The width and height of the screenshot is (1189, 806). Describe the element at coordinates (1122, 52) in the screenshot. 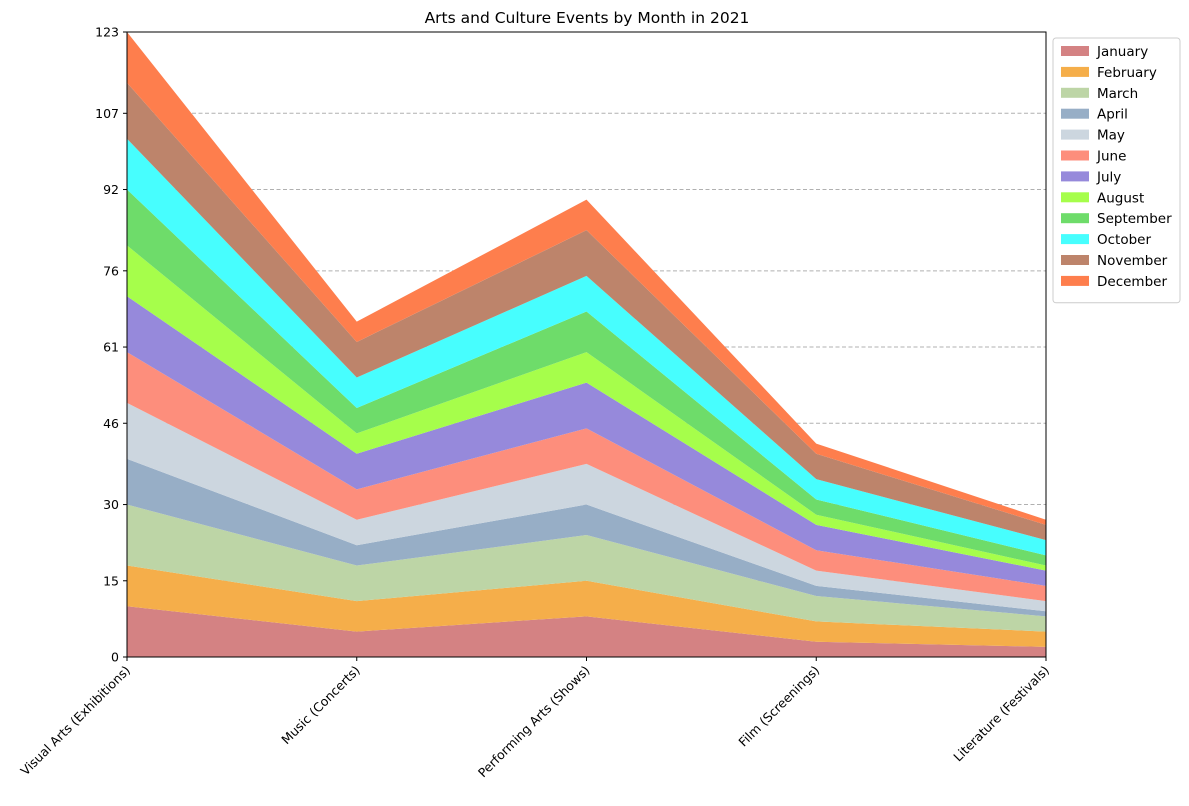

I see `legend-label: January` at that location.